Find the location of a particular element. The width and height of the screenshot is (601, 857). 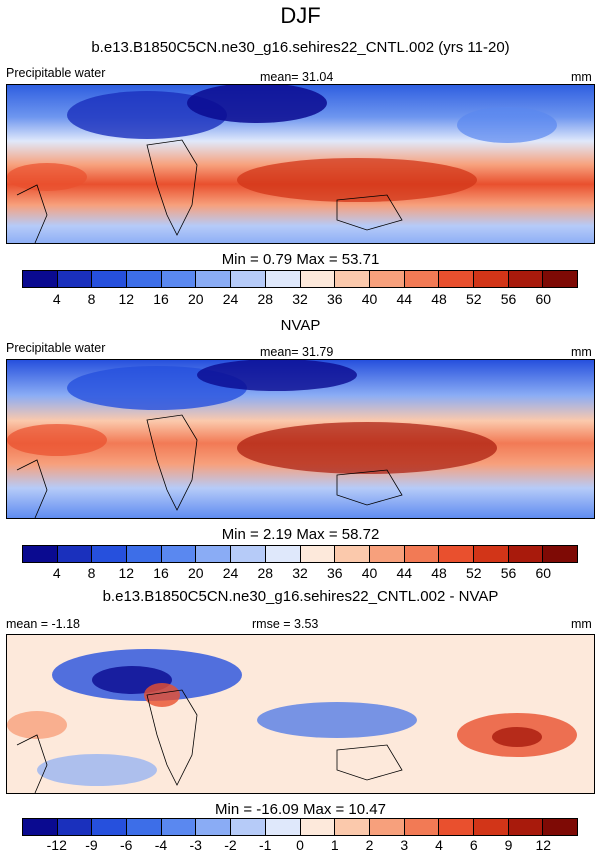

panel1-stats: Min = 0.79 Max = 53.71 is located at coordinates (300, 259).